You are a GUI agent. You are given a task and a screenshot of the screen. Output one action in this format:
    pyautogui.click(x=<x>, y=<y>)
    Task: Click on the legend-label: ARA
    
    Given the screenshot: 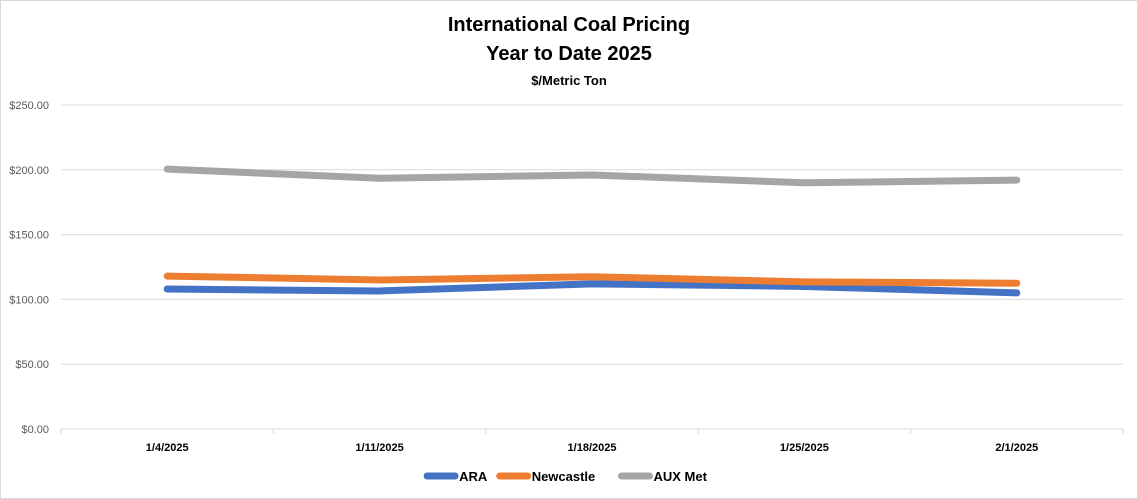 What is the action you would take?
    pyautogui.click(x=473, y=476)
    